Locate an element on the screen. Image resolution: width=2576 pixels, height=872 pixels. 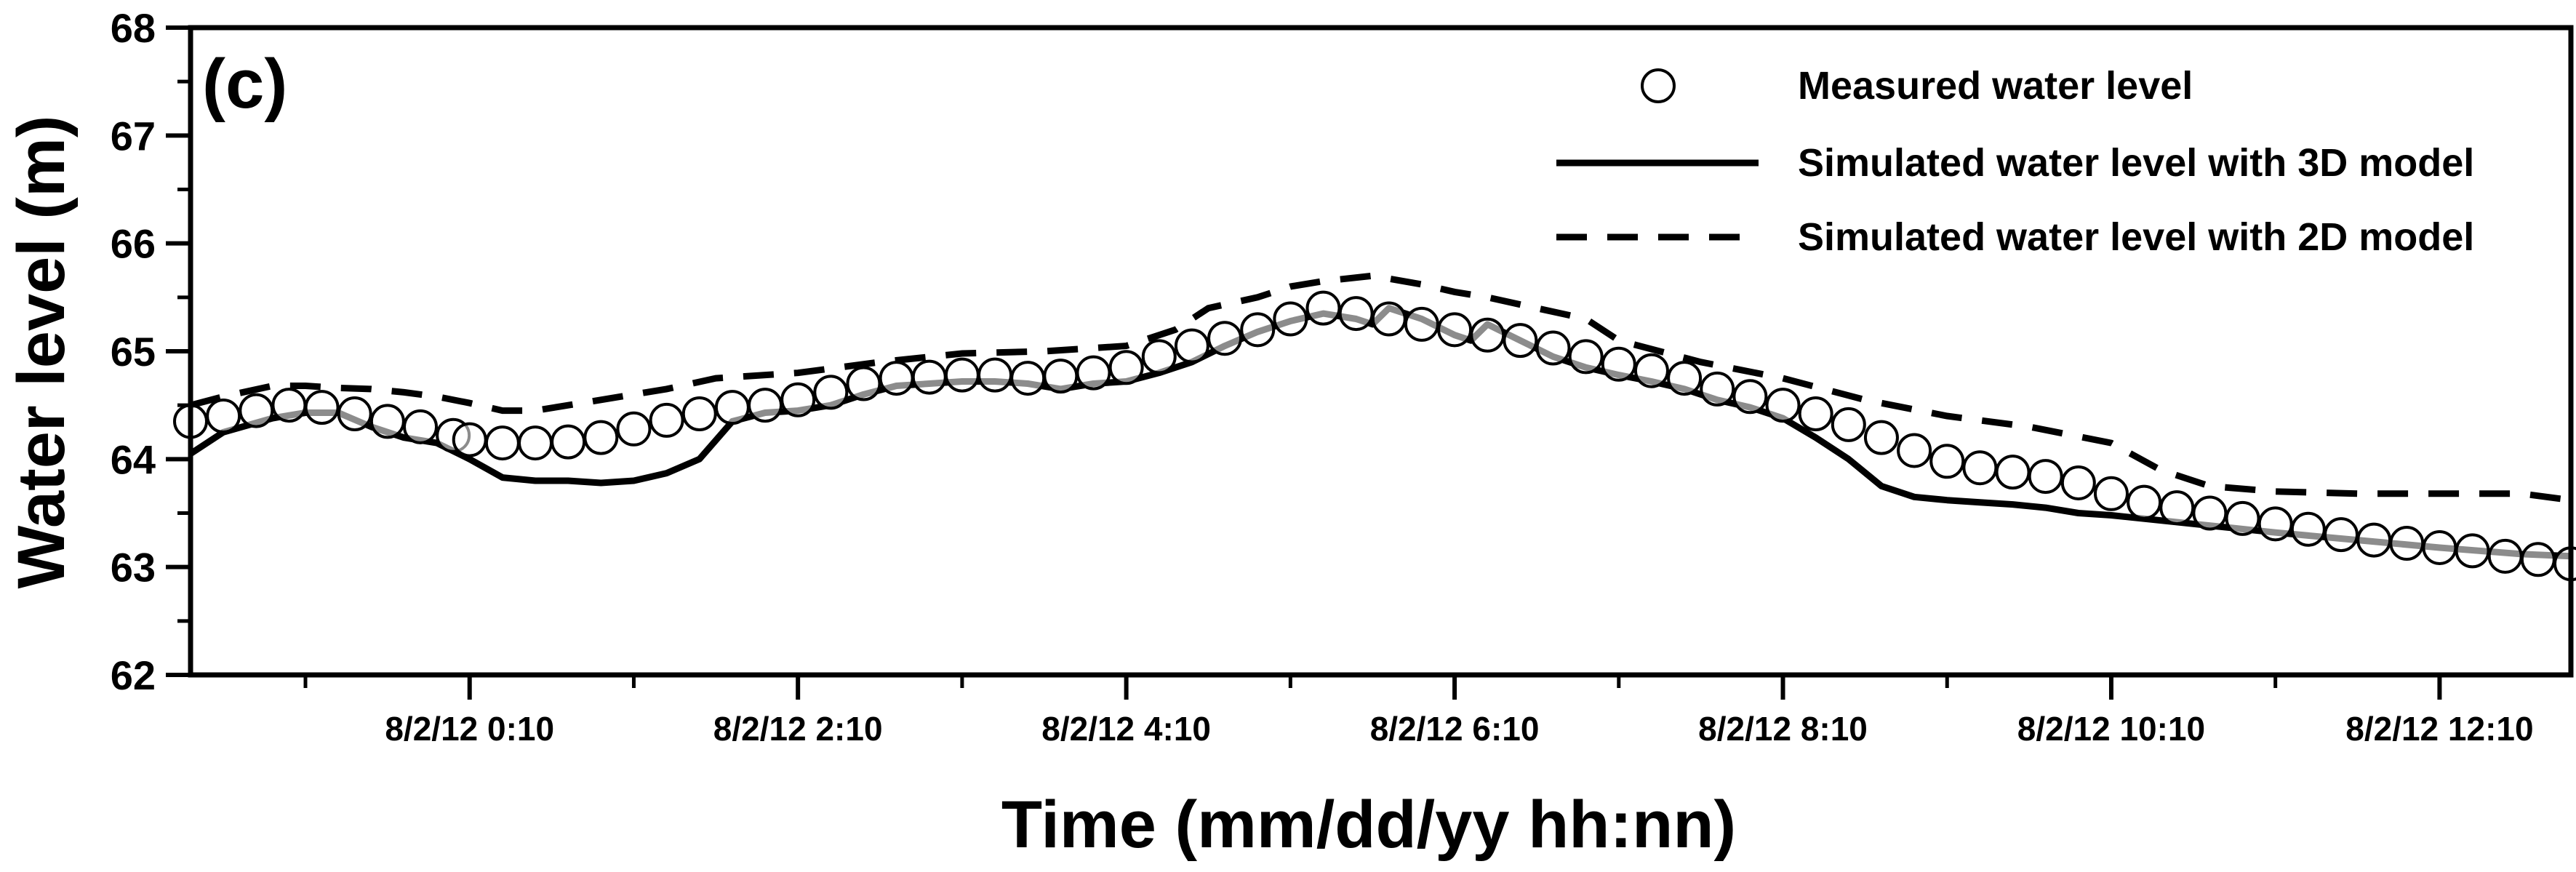
y-tick-label: 66 is located at coordinates (133, 244).